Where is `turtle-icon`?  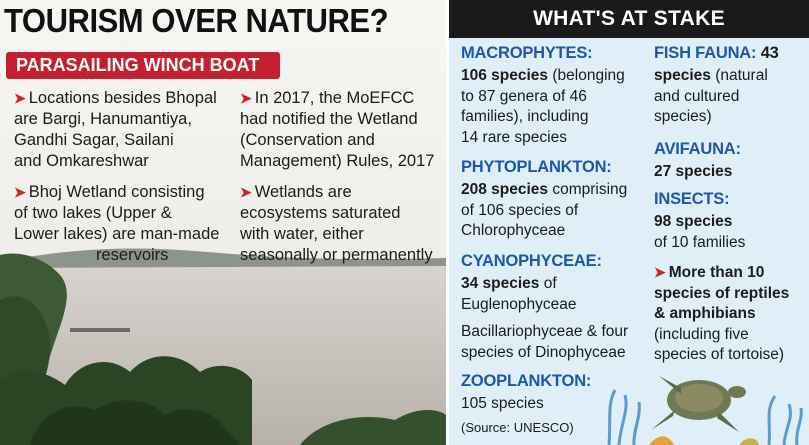
turtle-icon is located at coordinates (698, 404).